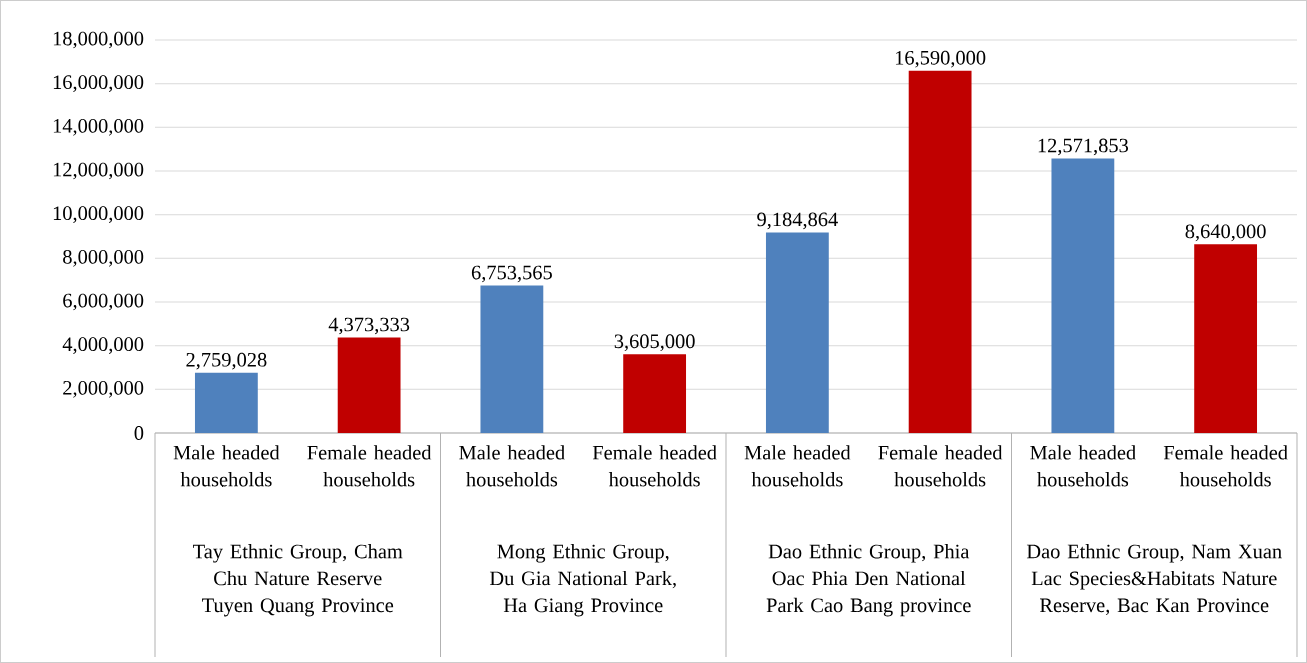  I want to click on data-label: 6,753,565, so click(511, 274).